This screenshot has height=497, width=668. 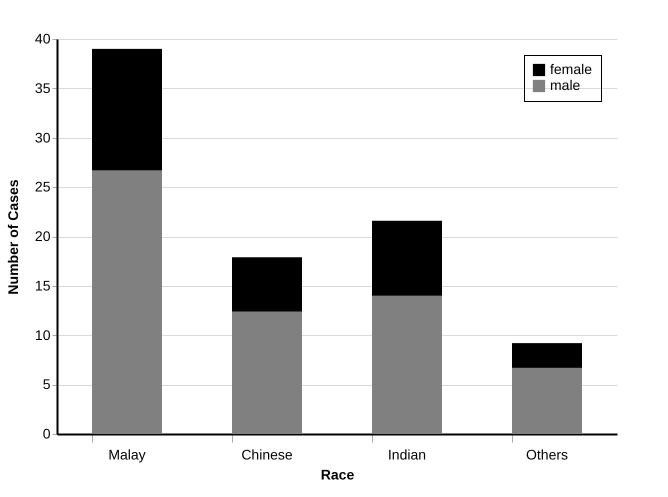 I want to click on y-tick-label: 5, so click(x=46, y=384).